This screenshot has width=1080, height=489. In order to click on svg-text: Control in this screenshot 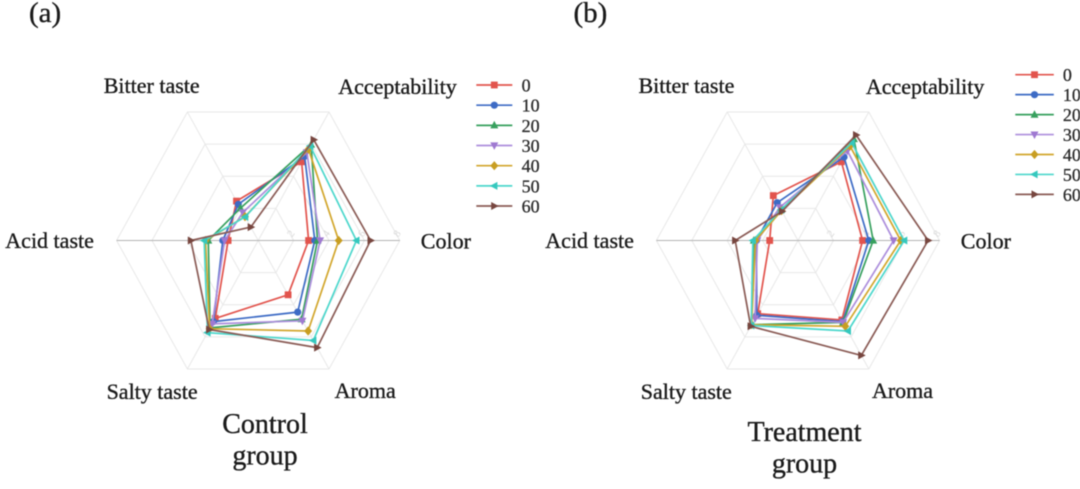, I will do `click(265, 424)`.